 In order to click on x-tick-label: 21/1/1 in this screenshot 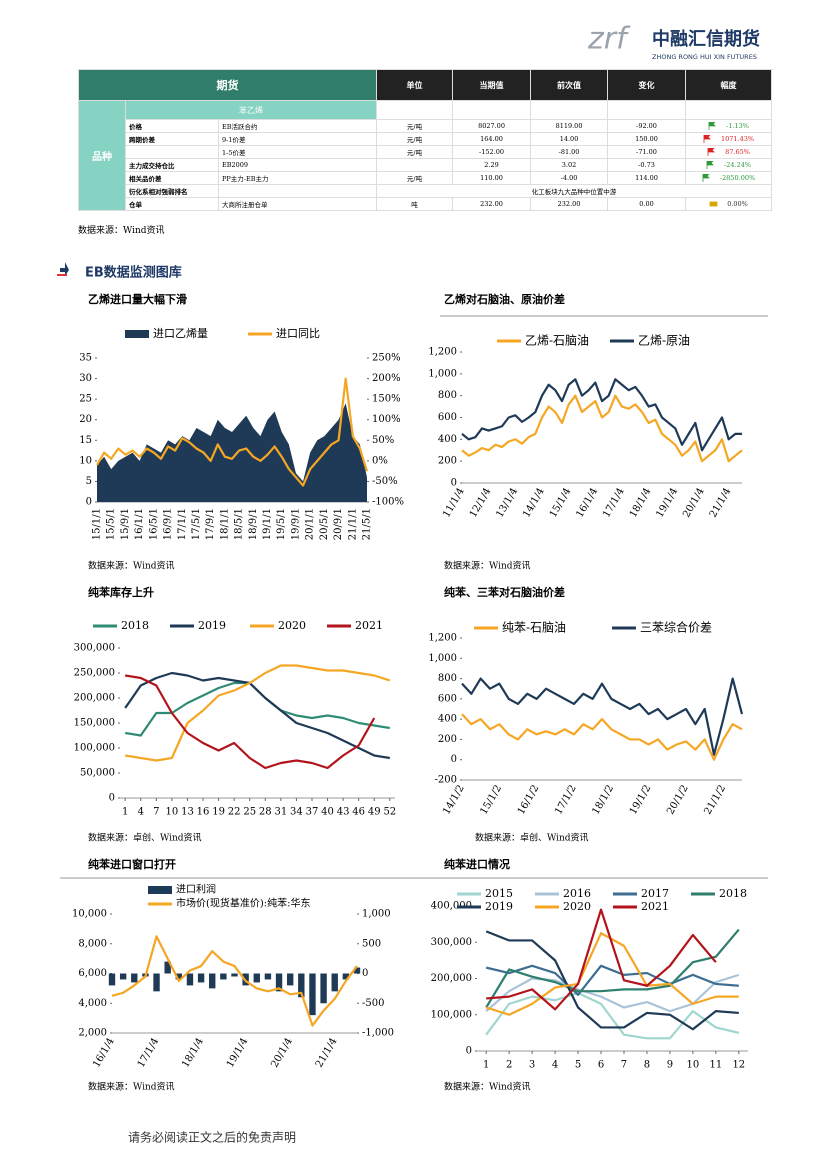, I will do `click(352, 524)`.